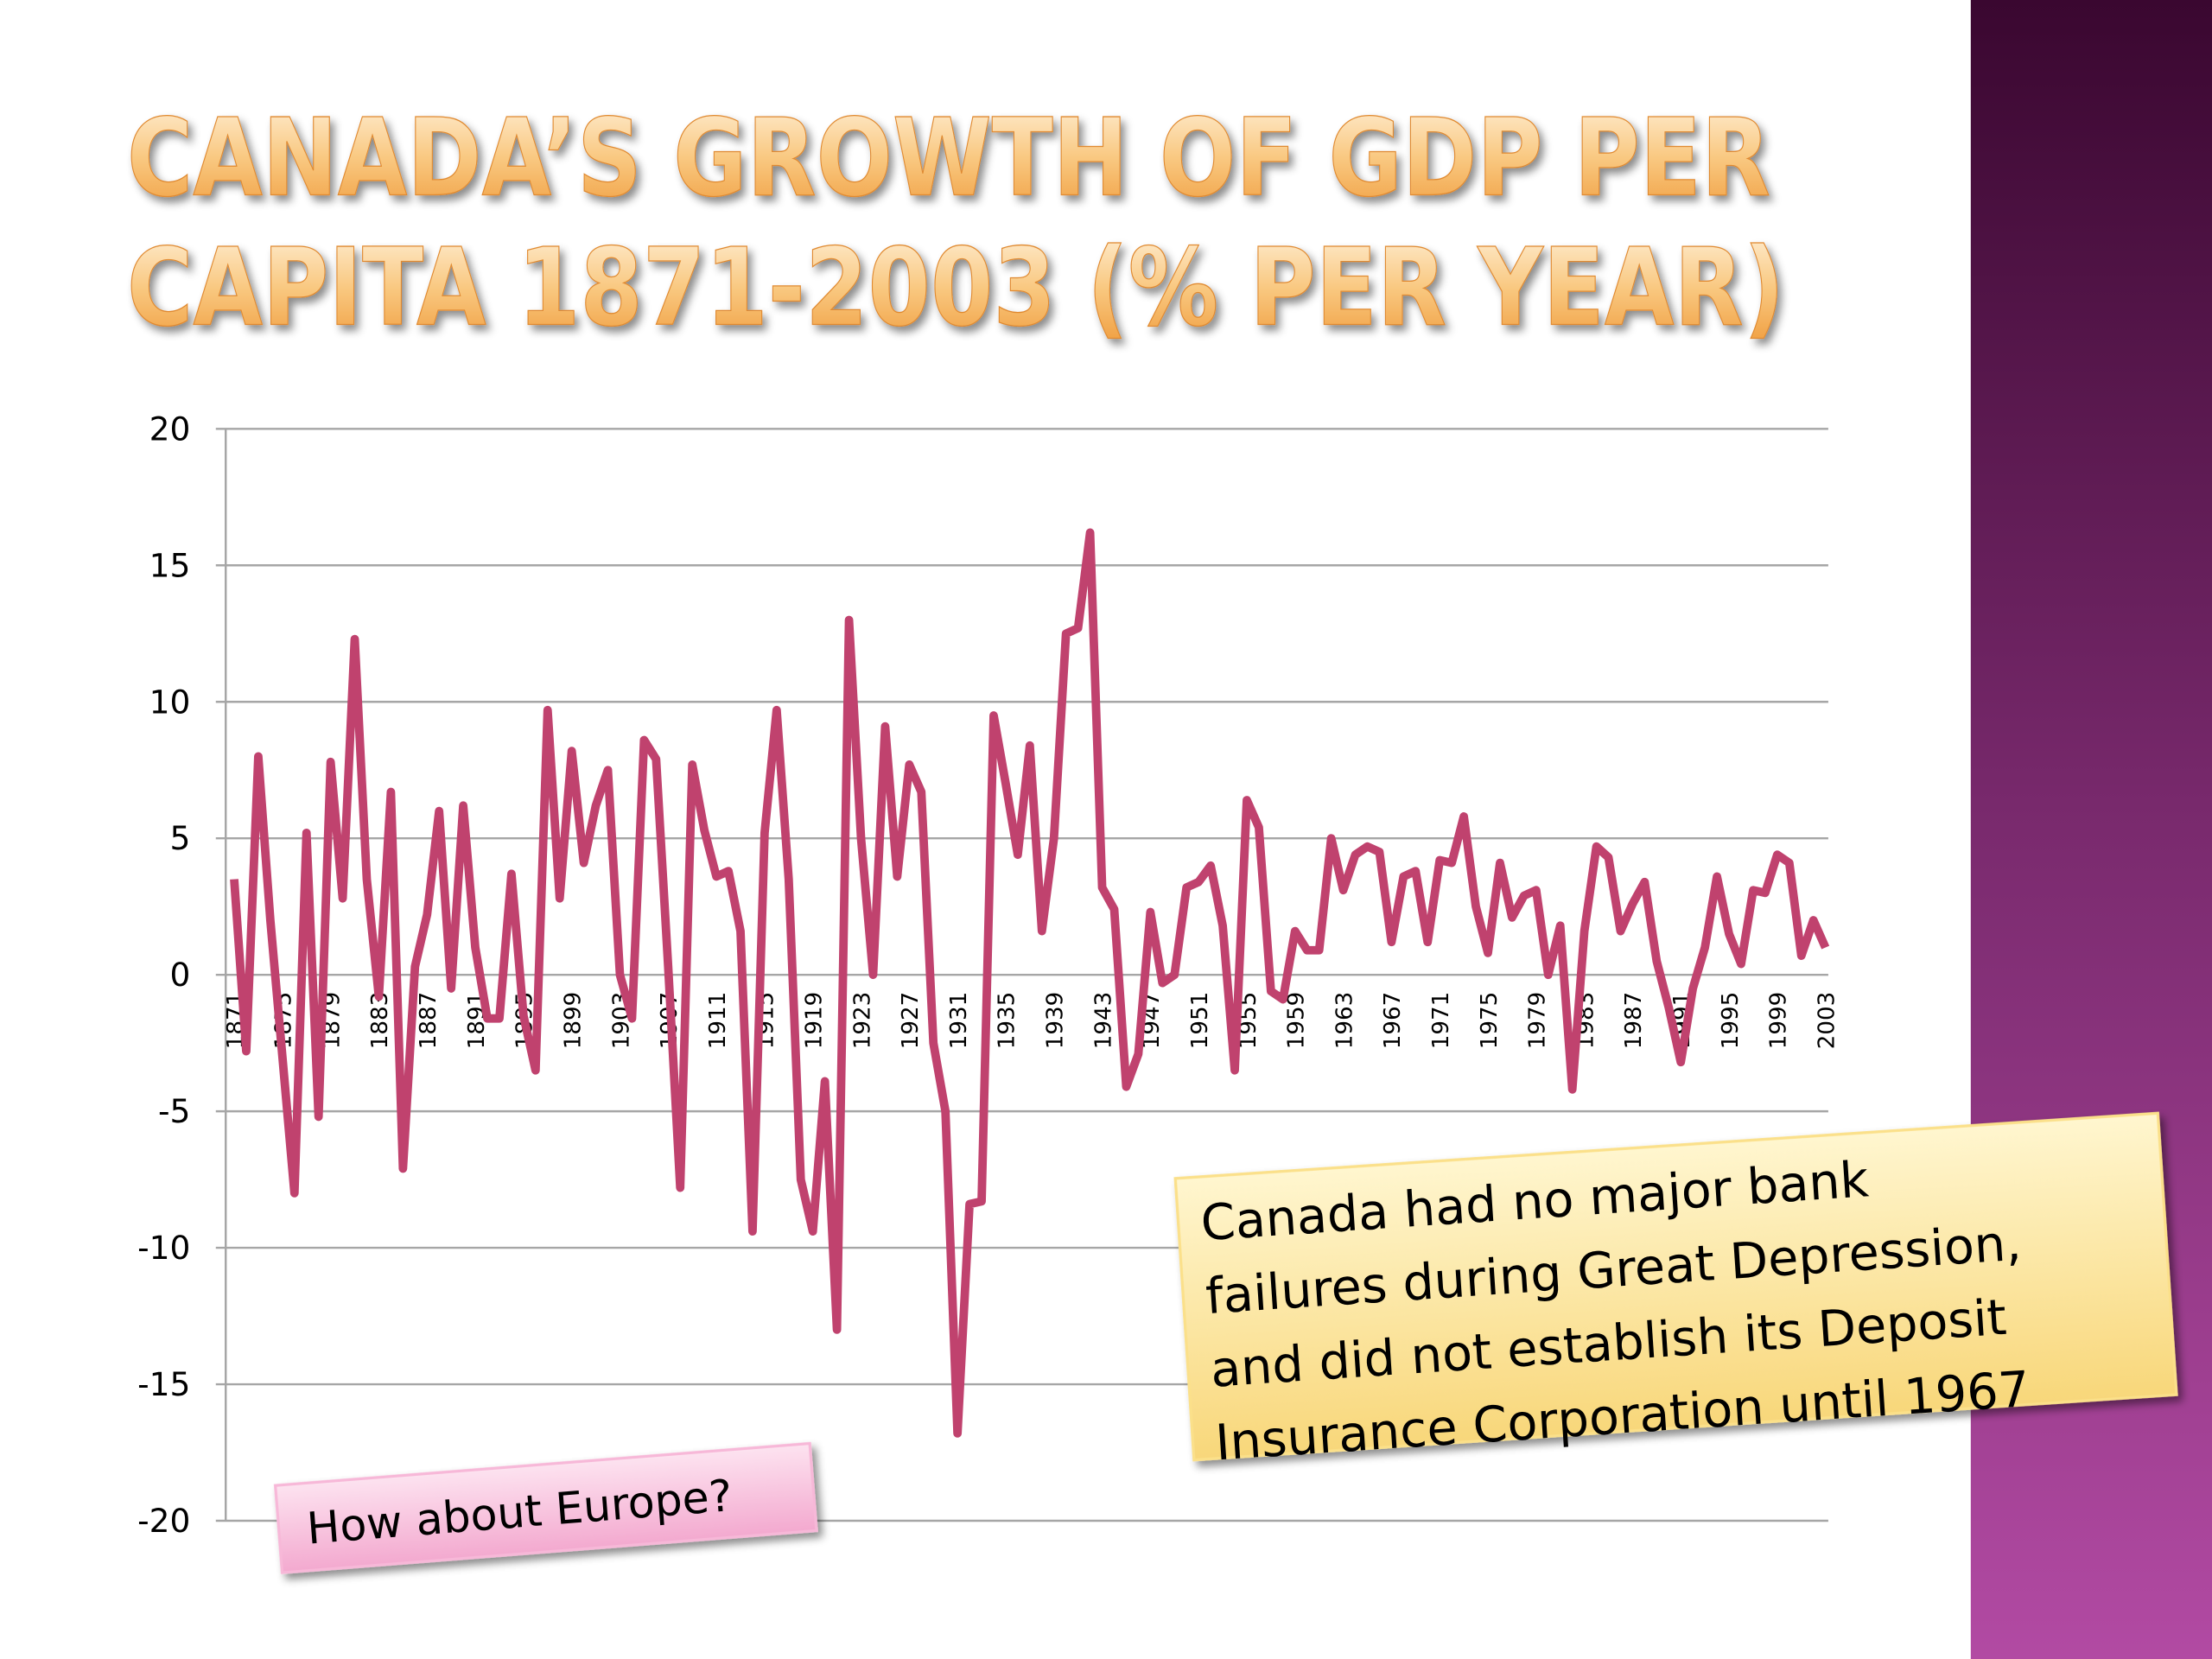  What do you see at coordinates (959, 1021) in the screenshot?
I see `x-tick-label: 1931` at bounding box center [959, 1021].